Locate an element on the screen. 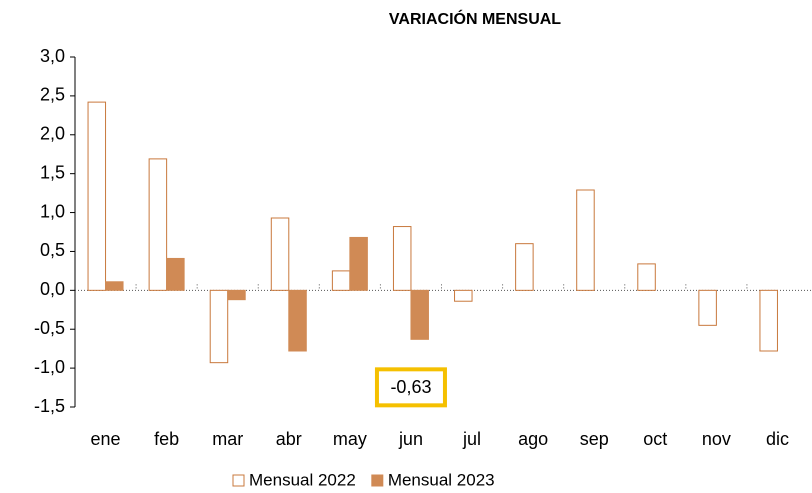 This screenshot has height=493, width=812. x-tick-label: sep is located at coordinates (594, 439).